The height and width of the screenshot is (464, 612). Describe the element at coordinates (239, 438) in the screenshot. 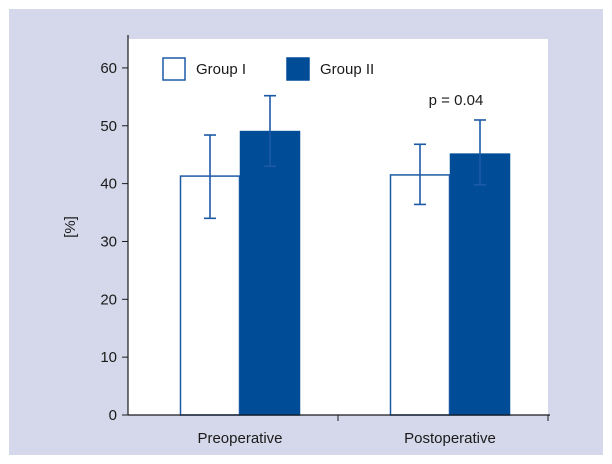

I see `x-tick-label-0: Preoperative` at that location.